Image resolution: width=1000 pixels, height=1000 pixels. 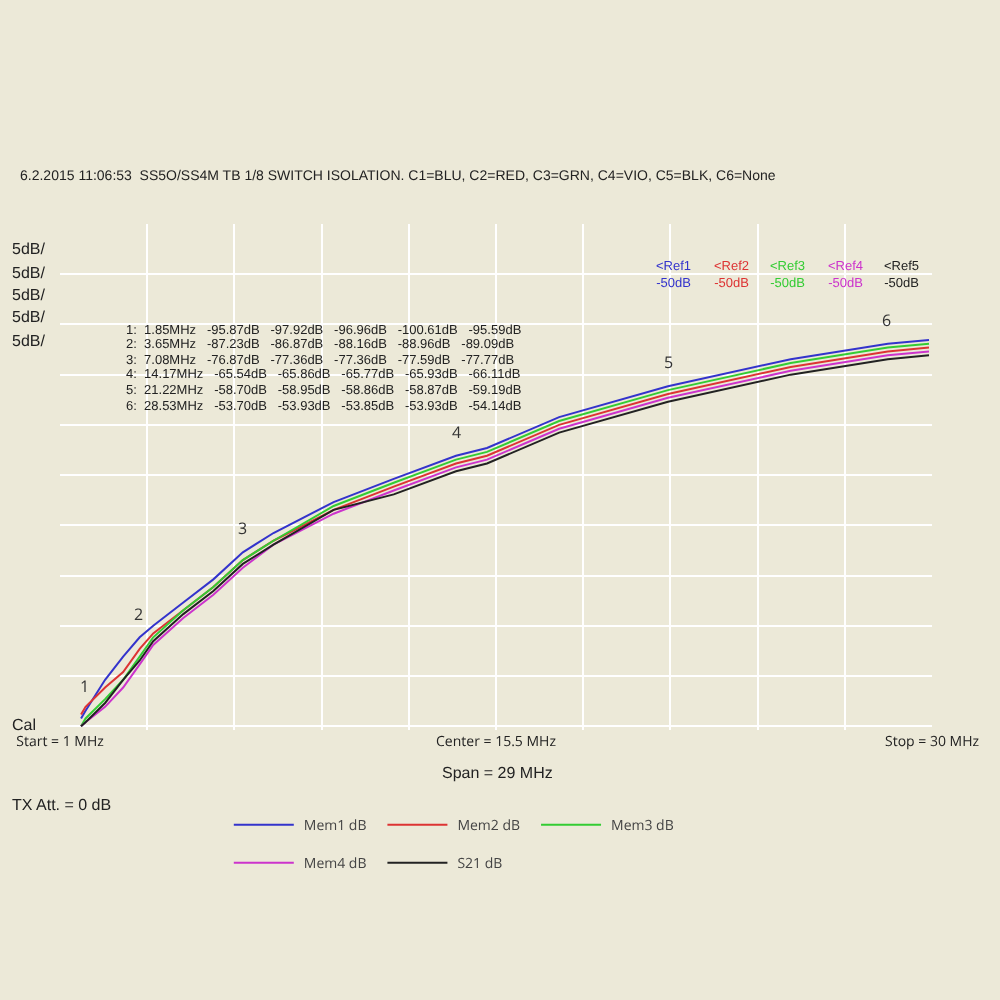 What do you see at coordinates (62, 805) in the screenshot?
I see `text: TX Att. = 0 dB` at bounding box center [62, 805].